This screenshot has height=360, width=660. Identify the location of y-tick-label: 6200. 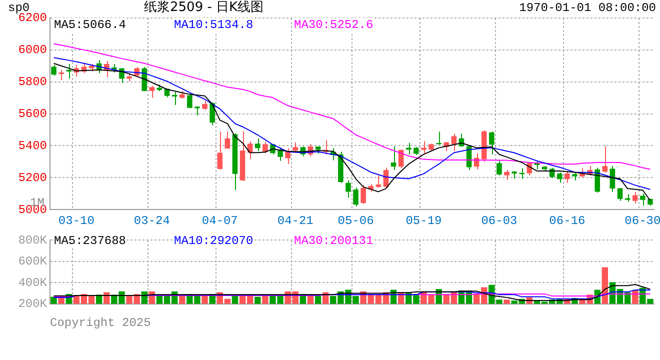
(32, 18).